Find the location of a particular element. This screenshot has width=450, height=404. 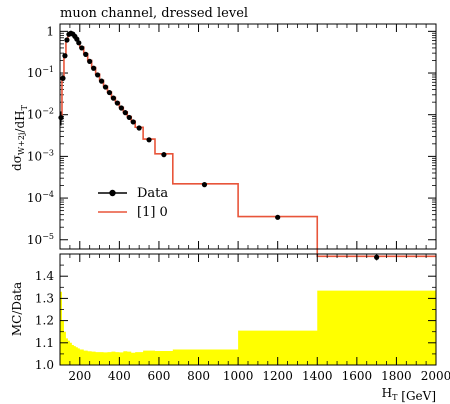

ratio-xtick-label: 600 is located at coordinates (158, 376).